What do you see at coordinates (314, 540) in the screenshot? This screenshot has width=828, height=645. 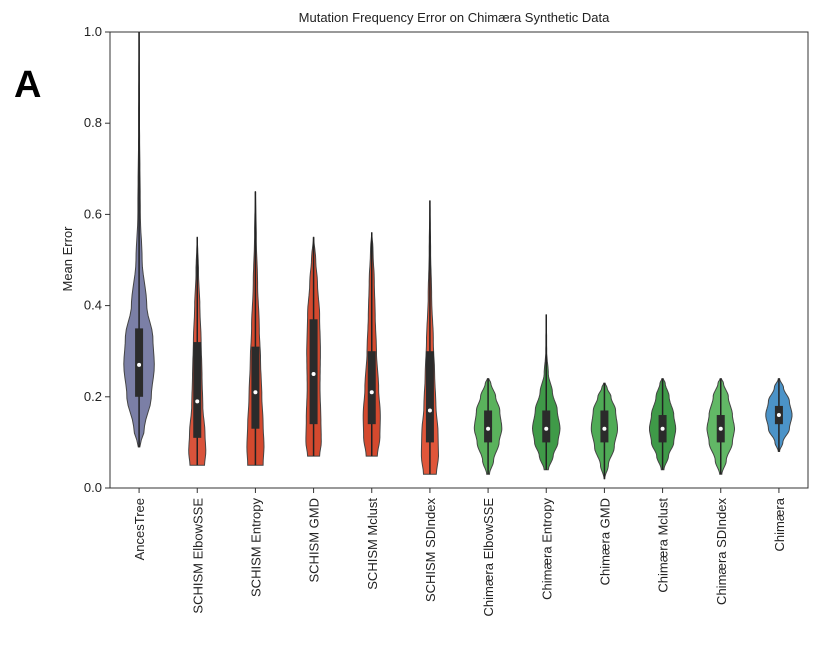 I see `x-tick-label: SCHISM GMD` at bounding box center [314, 540].